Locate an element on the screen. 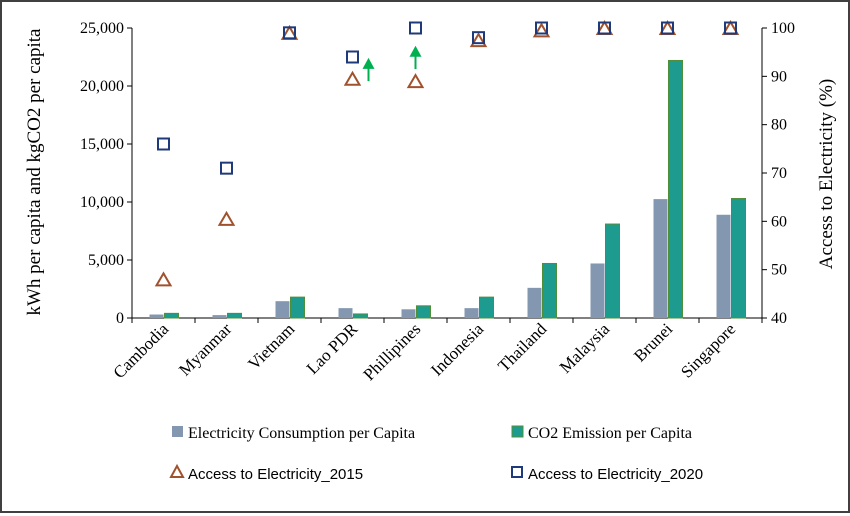  legend-label: CO2 Emission per Capita is located at coordinates (610, 433).